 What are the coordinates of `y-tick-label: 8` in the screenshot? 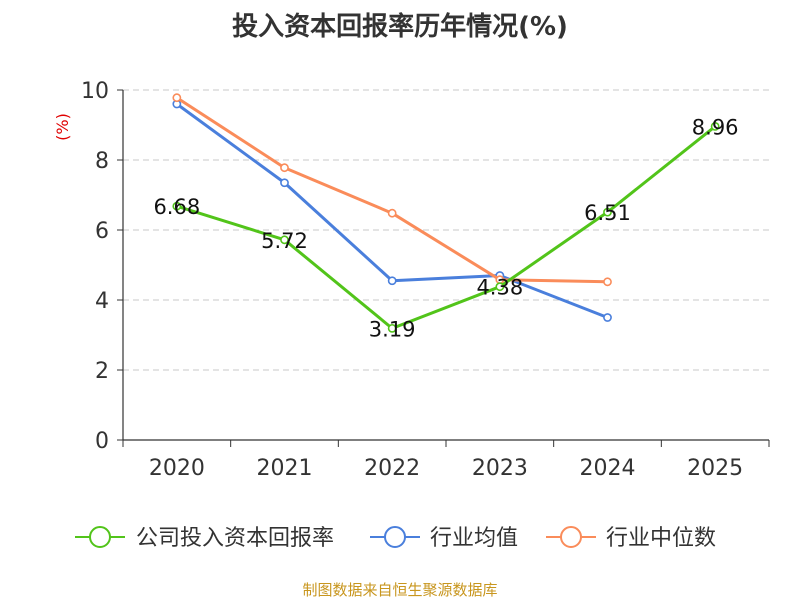 It's located at (102, 161).